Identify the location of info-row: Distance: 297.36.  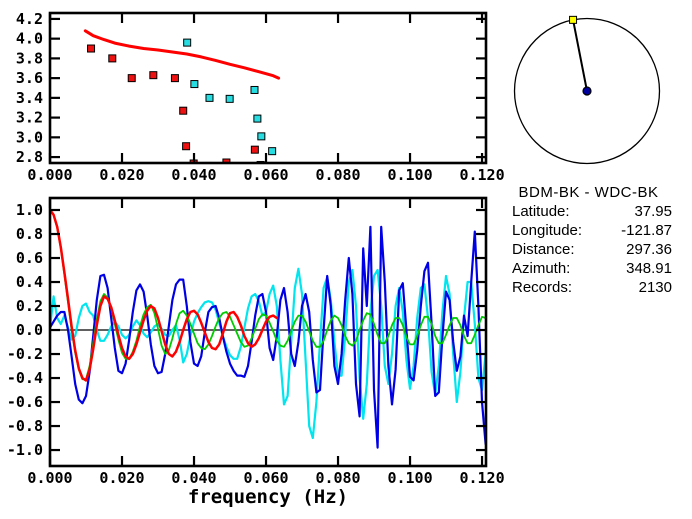
(588, 249).